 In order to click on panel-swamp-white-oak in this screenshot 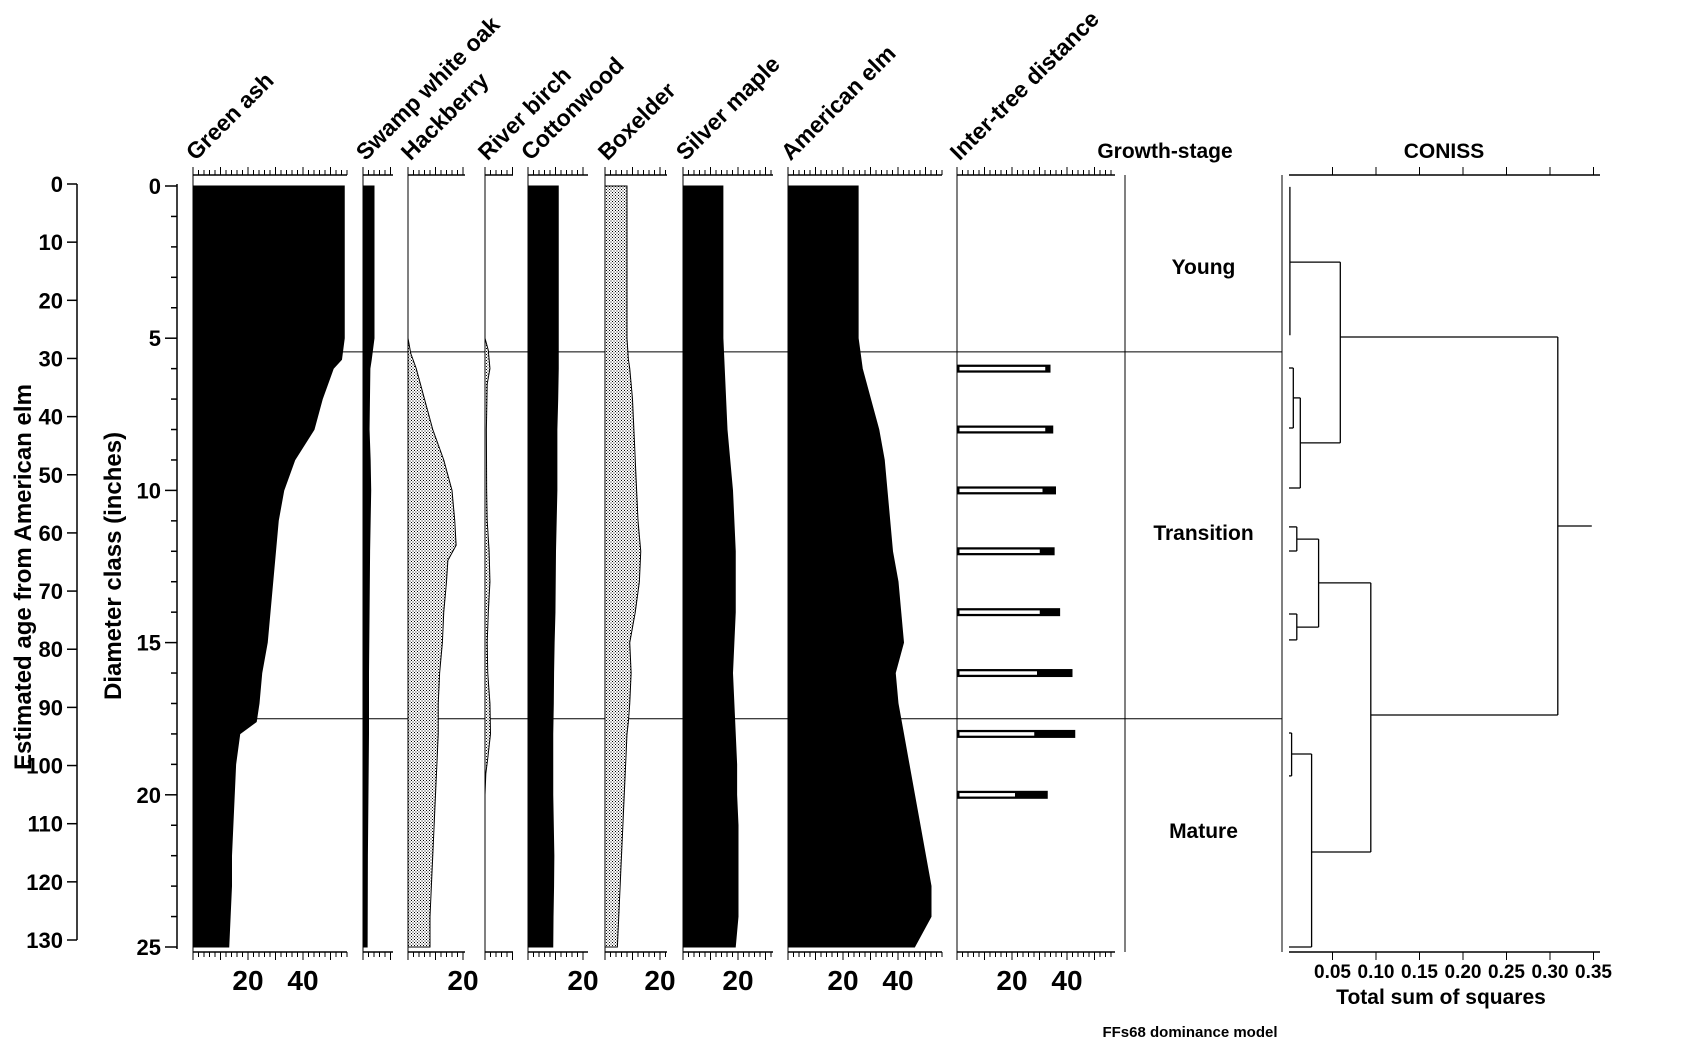, I will do `click(377, 563)`.